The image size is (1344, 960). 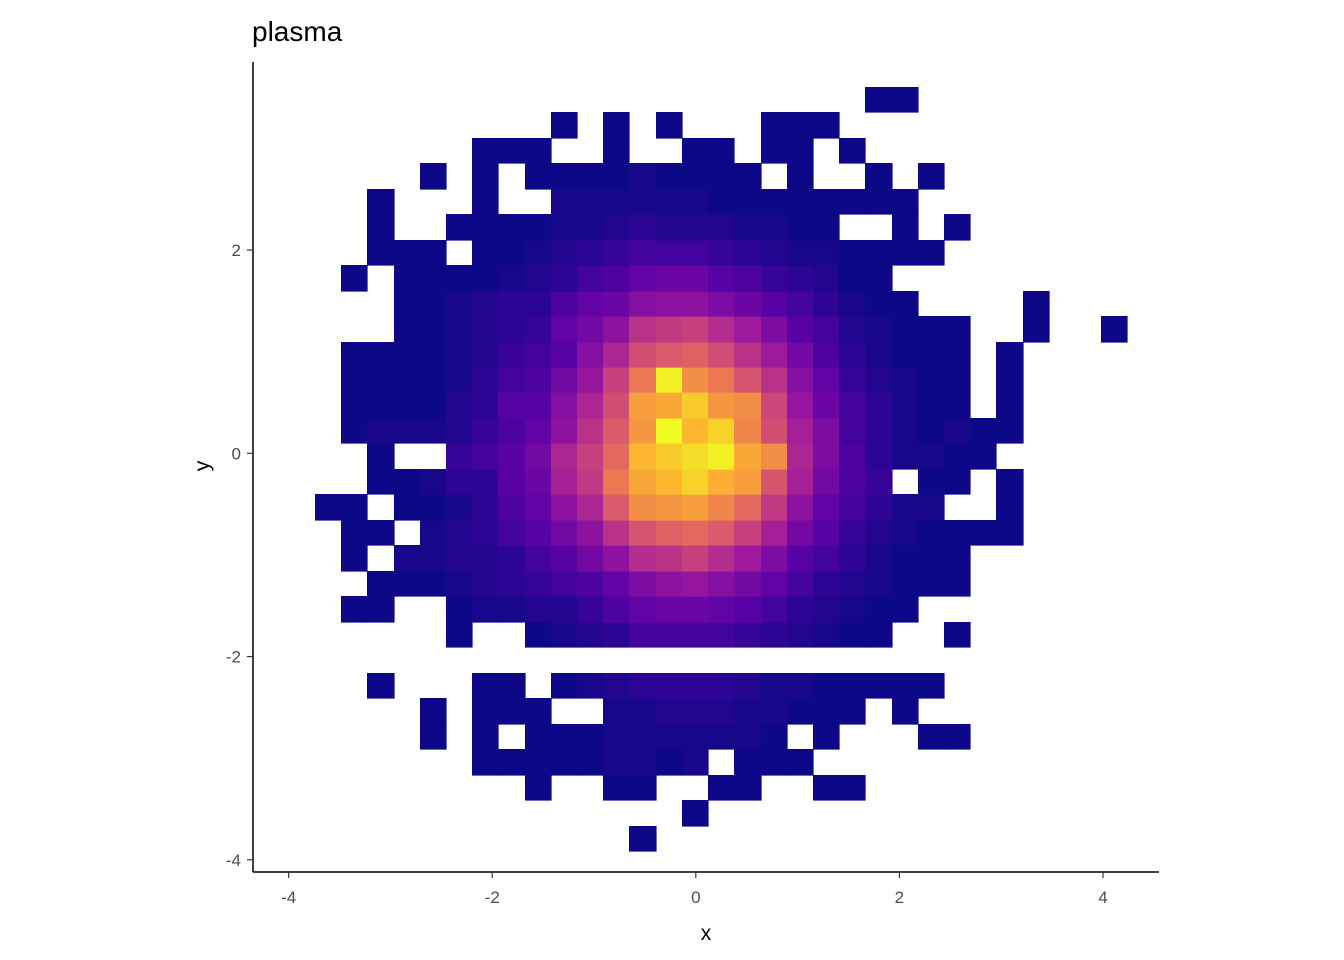 I want to click on x-tick-label: -4, so click(x=288, y=897).